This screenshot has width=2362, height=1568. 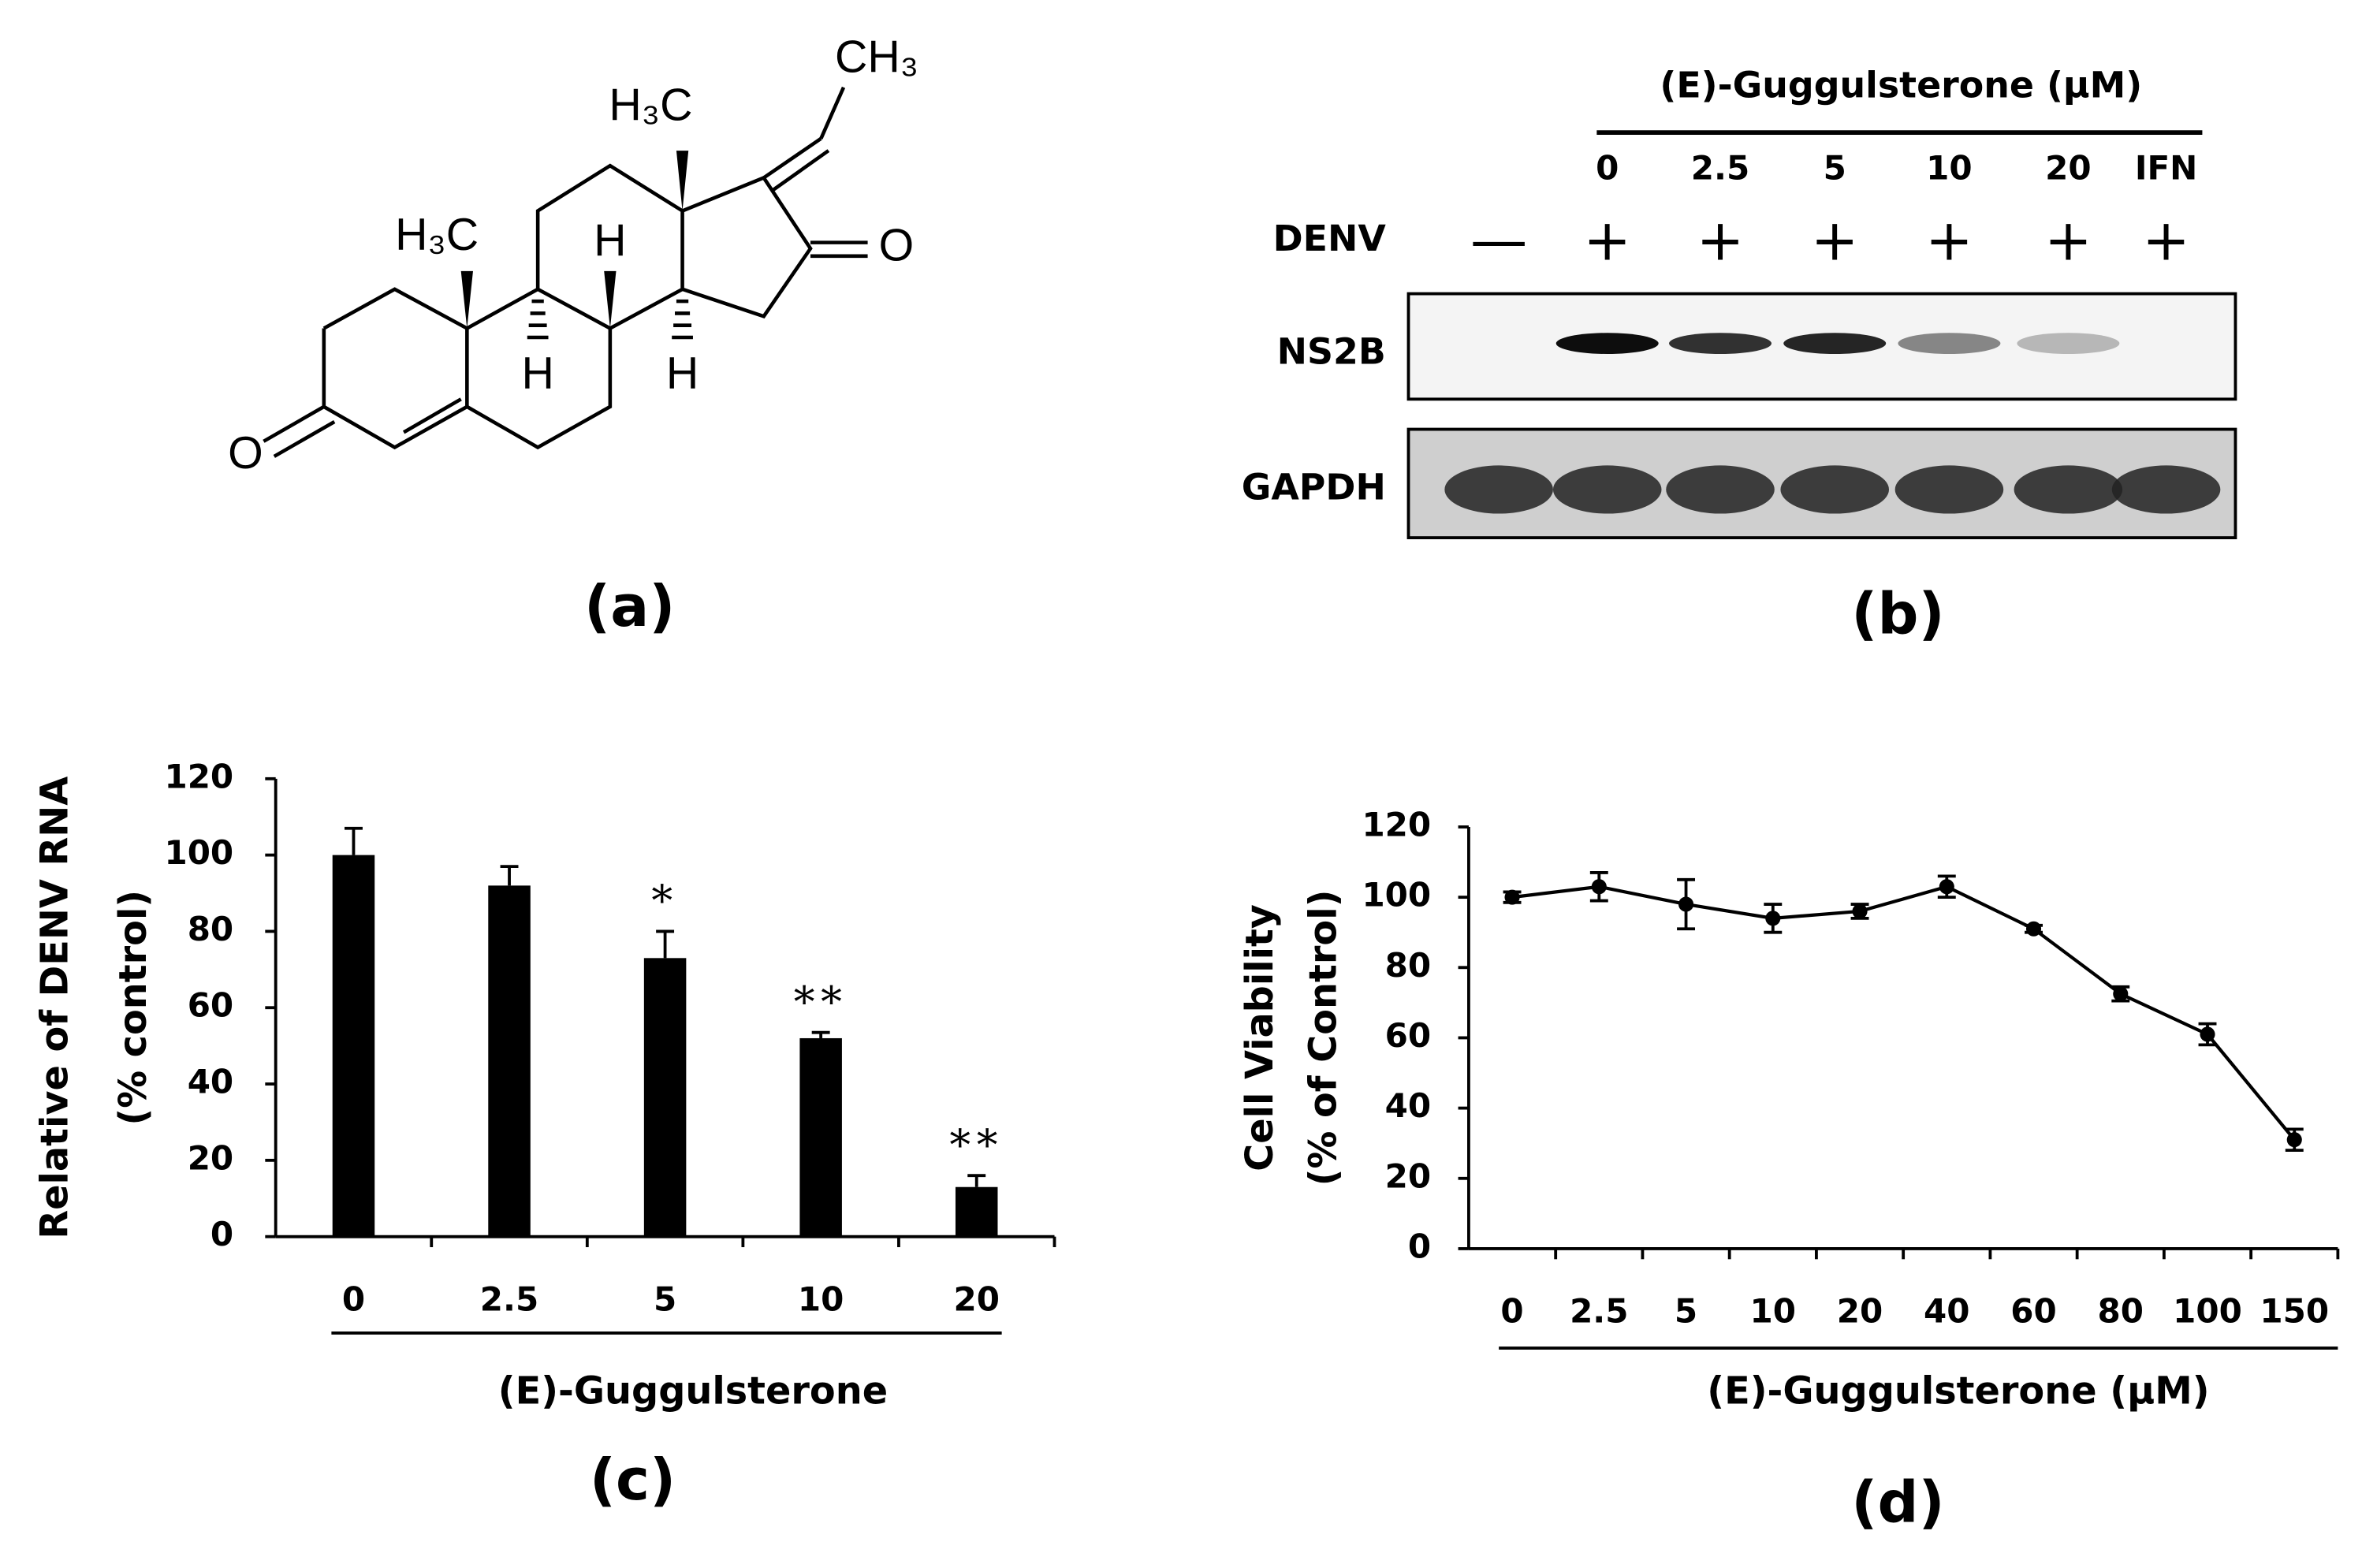 What do you see at coordinates (1331, 351) in the screenshot?
I see `row-label: NS2B` at bounding box center [1331, 351].